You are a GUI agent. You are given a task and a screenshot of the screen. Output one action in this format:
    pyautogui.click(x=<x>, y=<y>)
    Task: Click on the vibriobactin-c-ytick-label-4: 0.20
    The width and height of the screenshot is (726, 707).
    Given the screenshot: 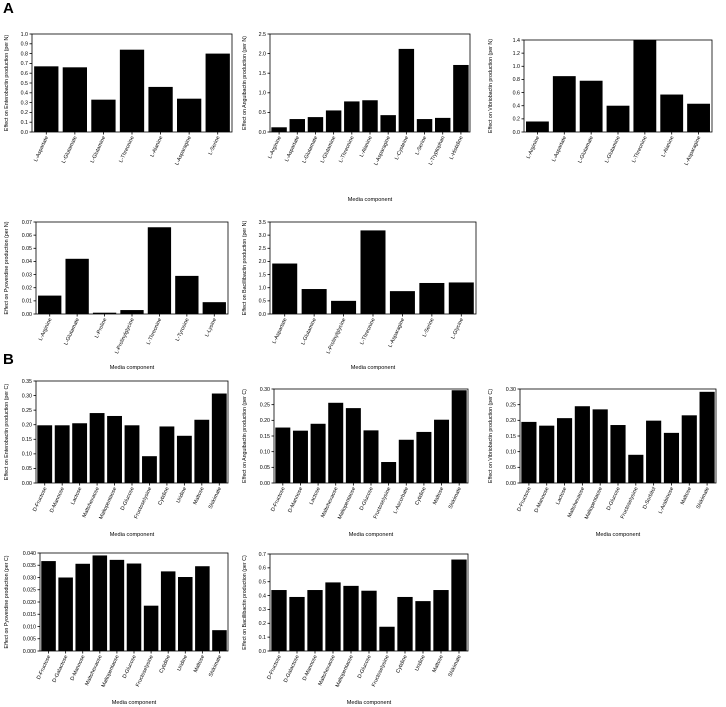 What is the action you would take?
    pyautogui.click(x=511, y=421)
    